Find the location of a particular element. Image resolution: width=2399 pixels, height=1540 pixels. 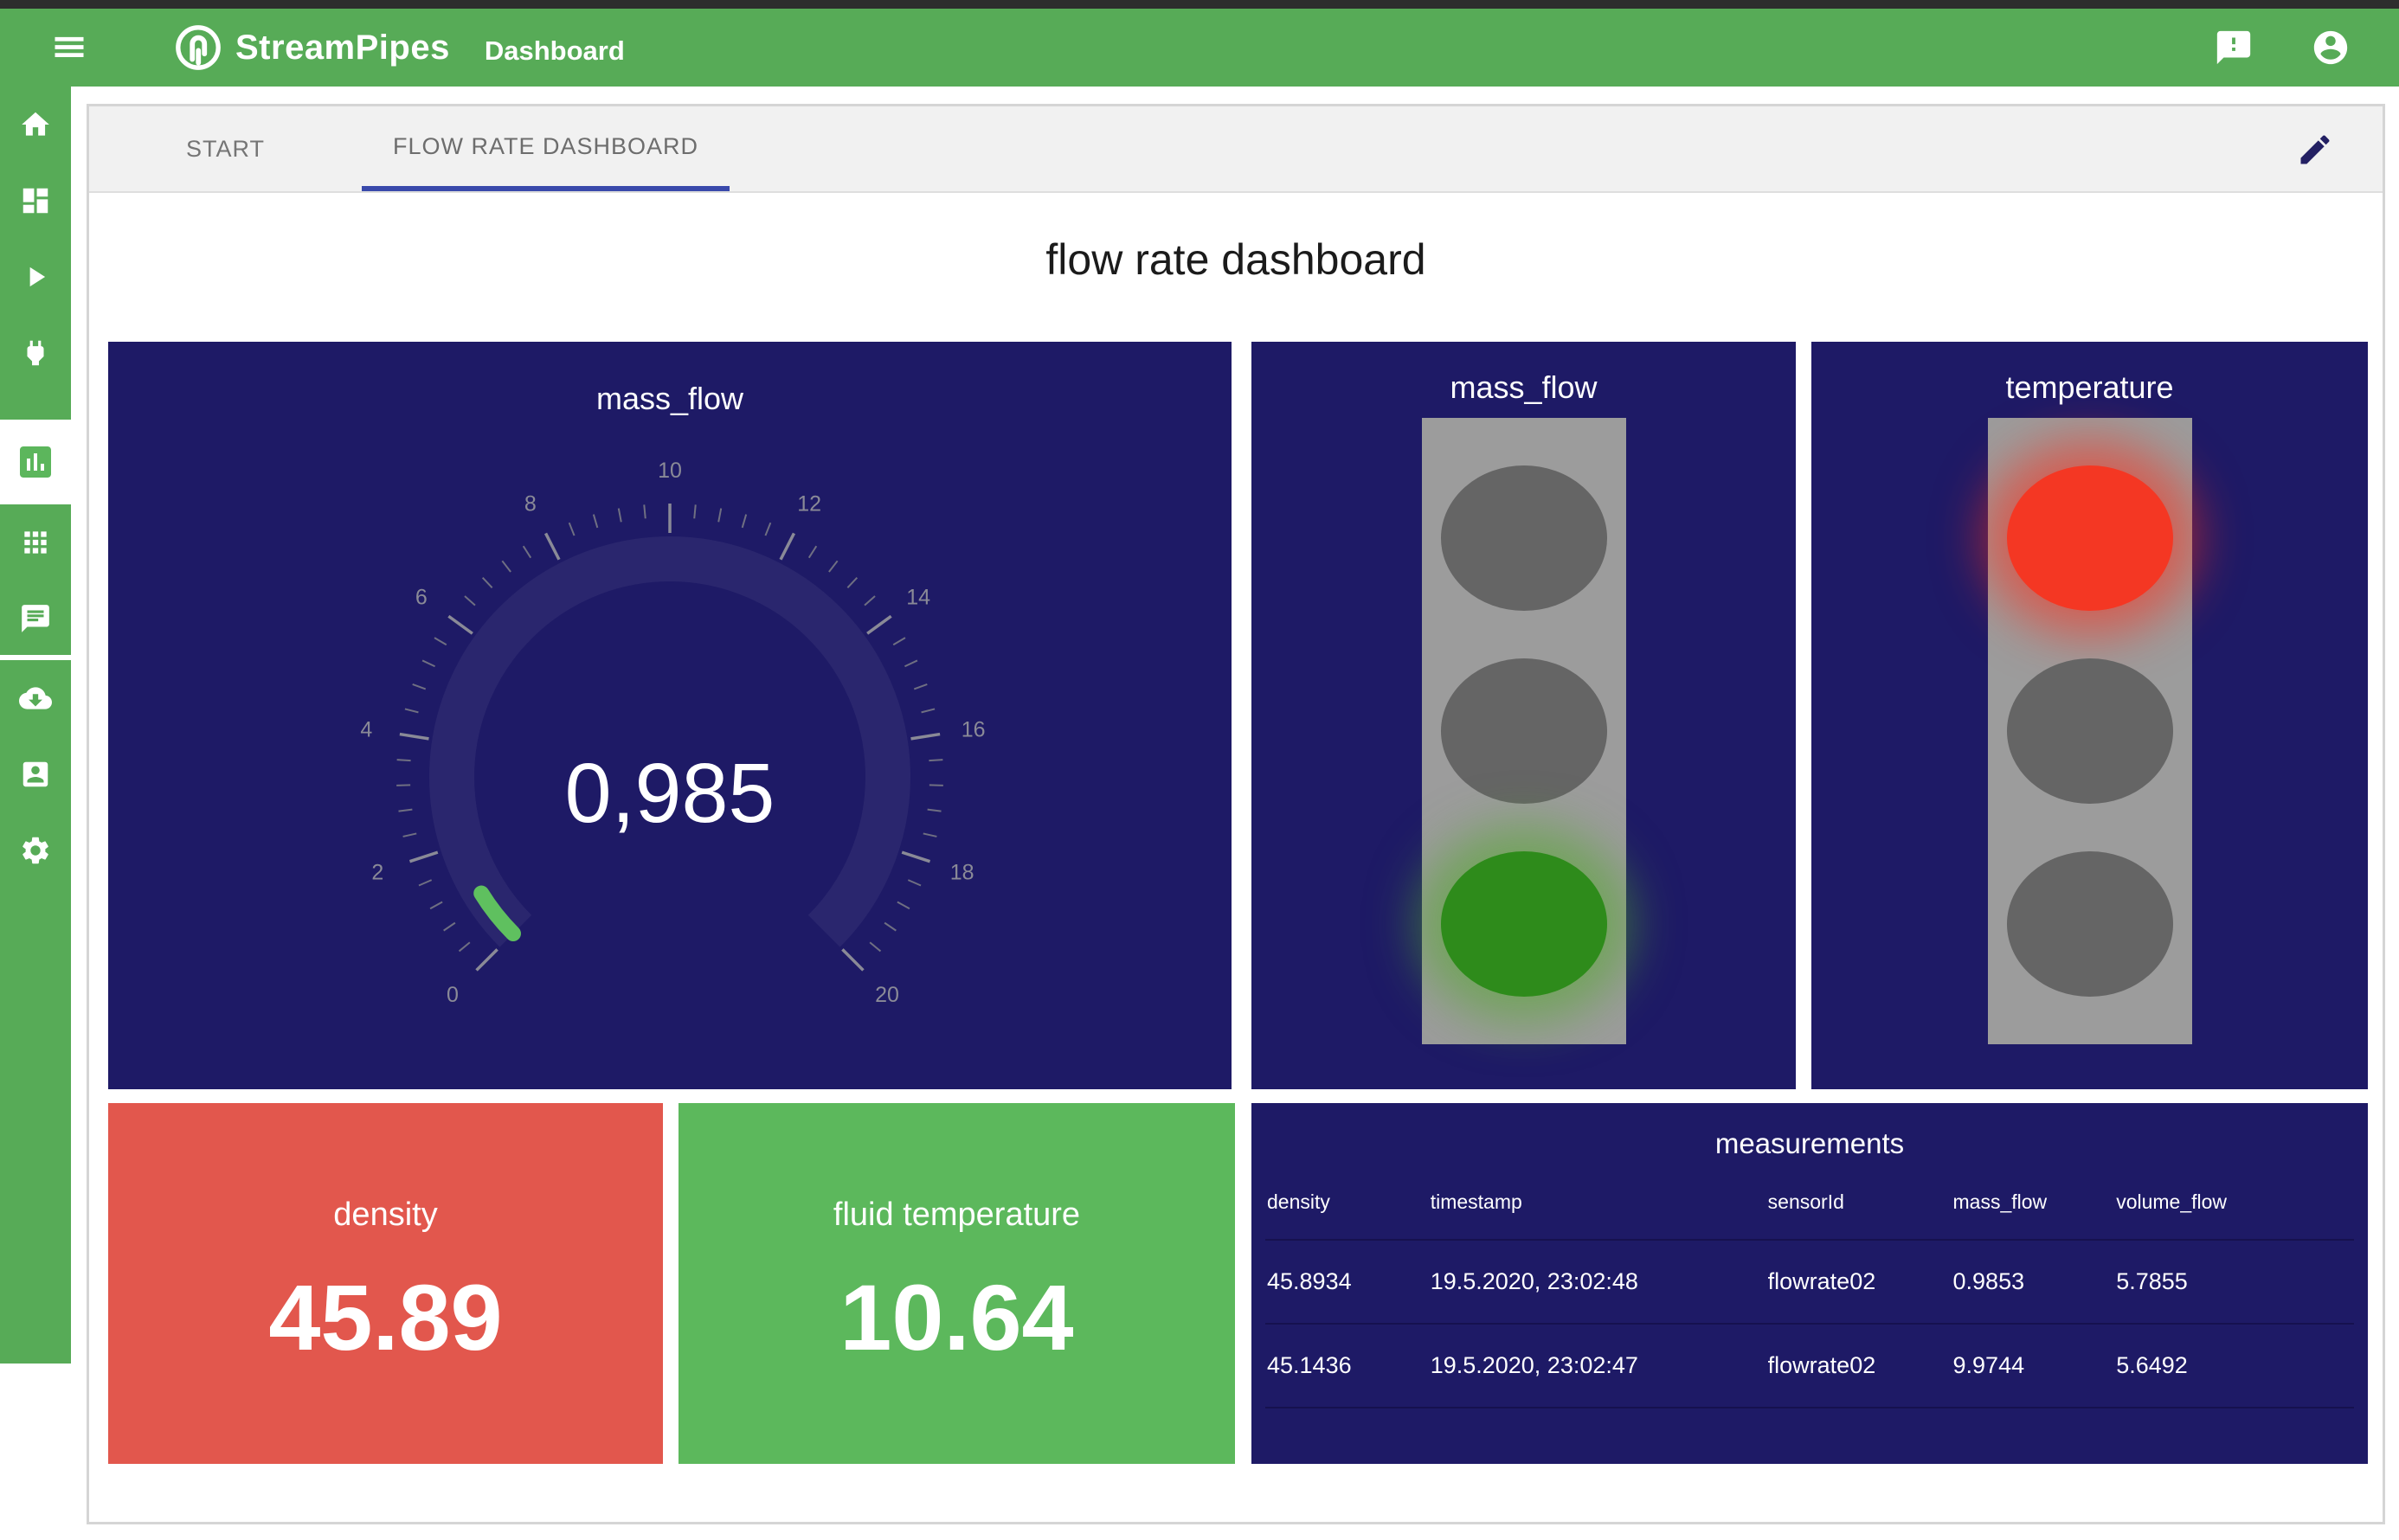

density-value: 45.89 is located at coordinates (385, 1317).